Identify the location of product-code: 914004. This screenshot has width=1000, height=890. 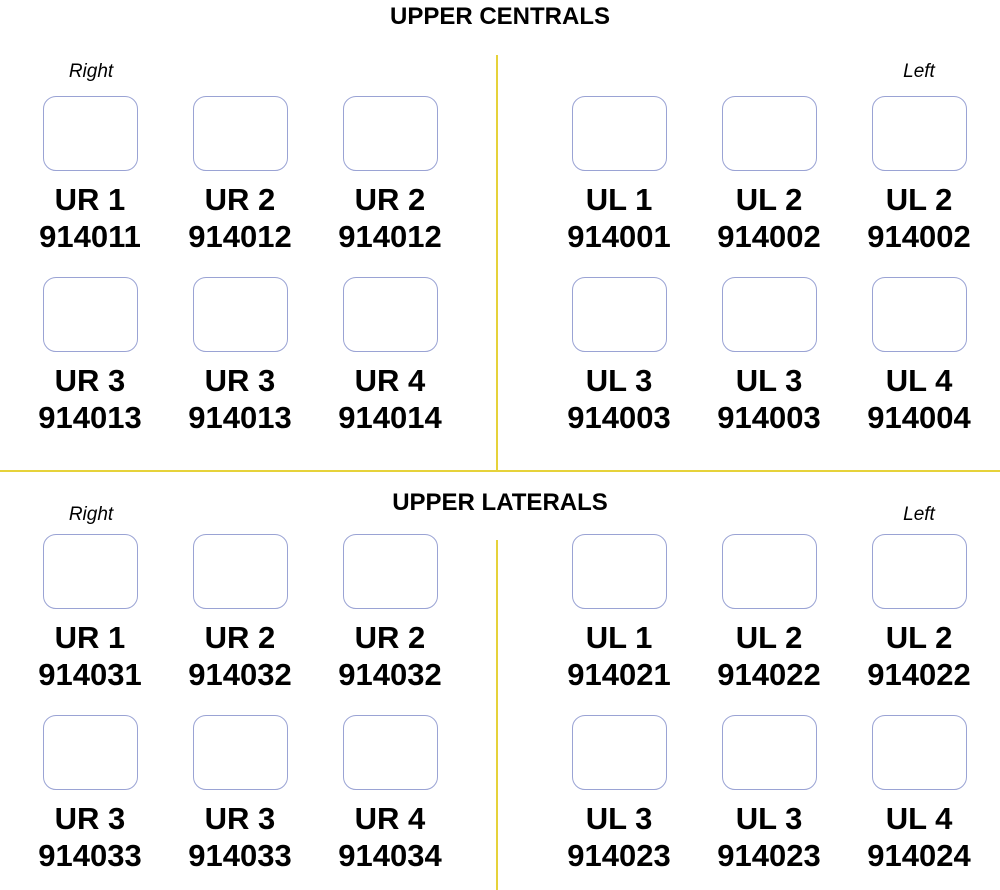
(919, 417).